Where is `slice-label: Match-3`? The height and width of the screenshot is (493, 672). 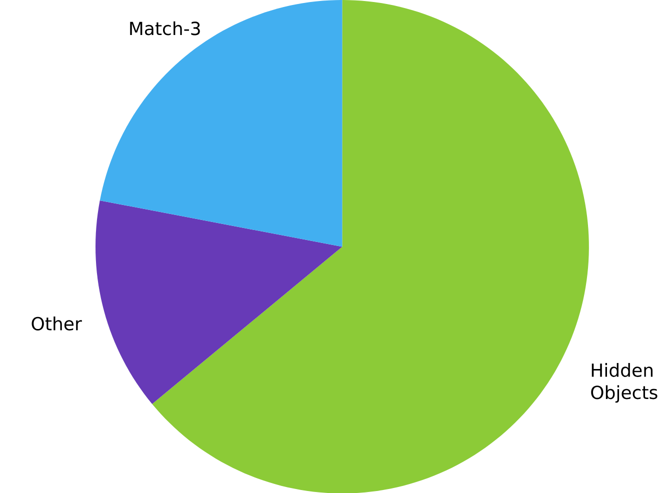 slice-label: Match-3 is located at coordinates (165, 28).